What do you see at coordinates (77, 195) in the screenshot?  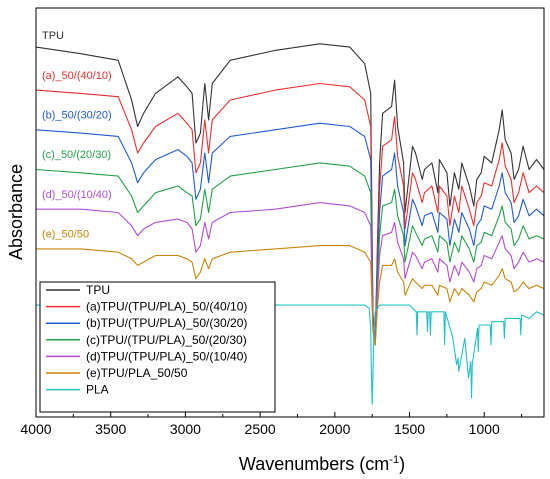 I see `series-in-plot-label-4: (d)_50/(10/40)` at bounding box center [77, 195].